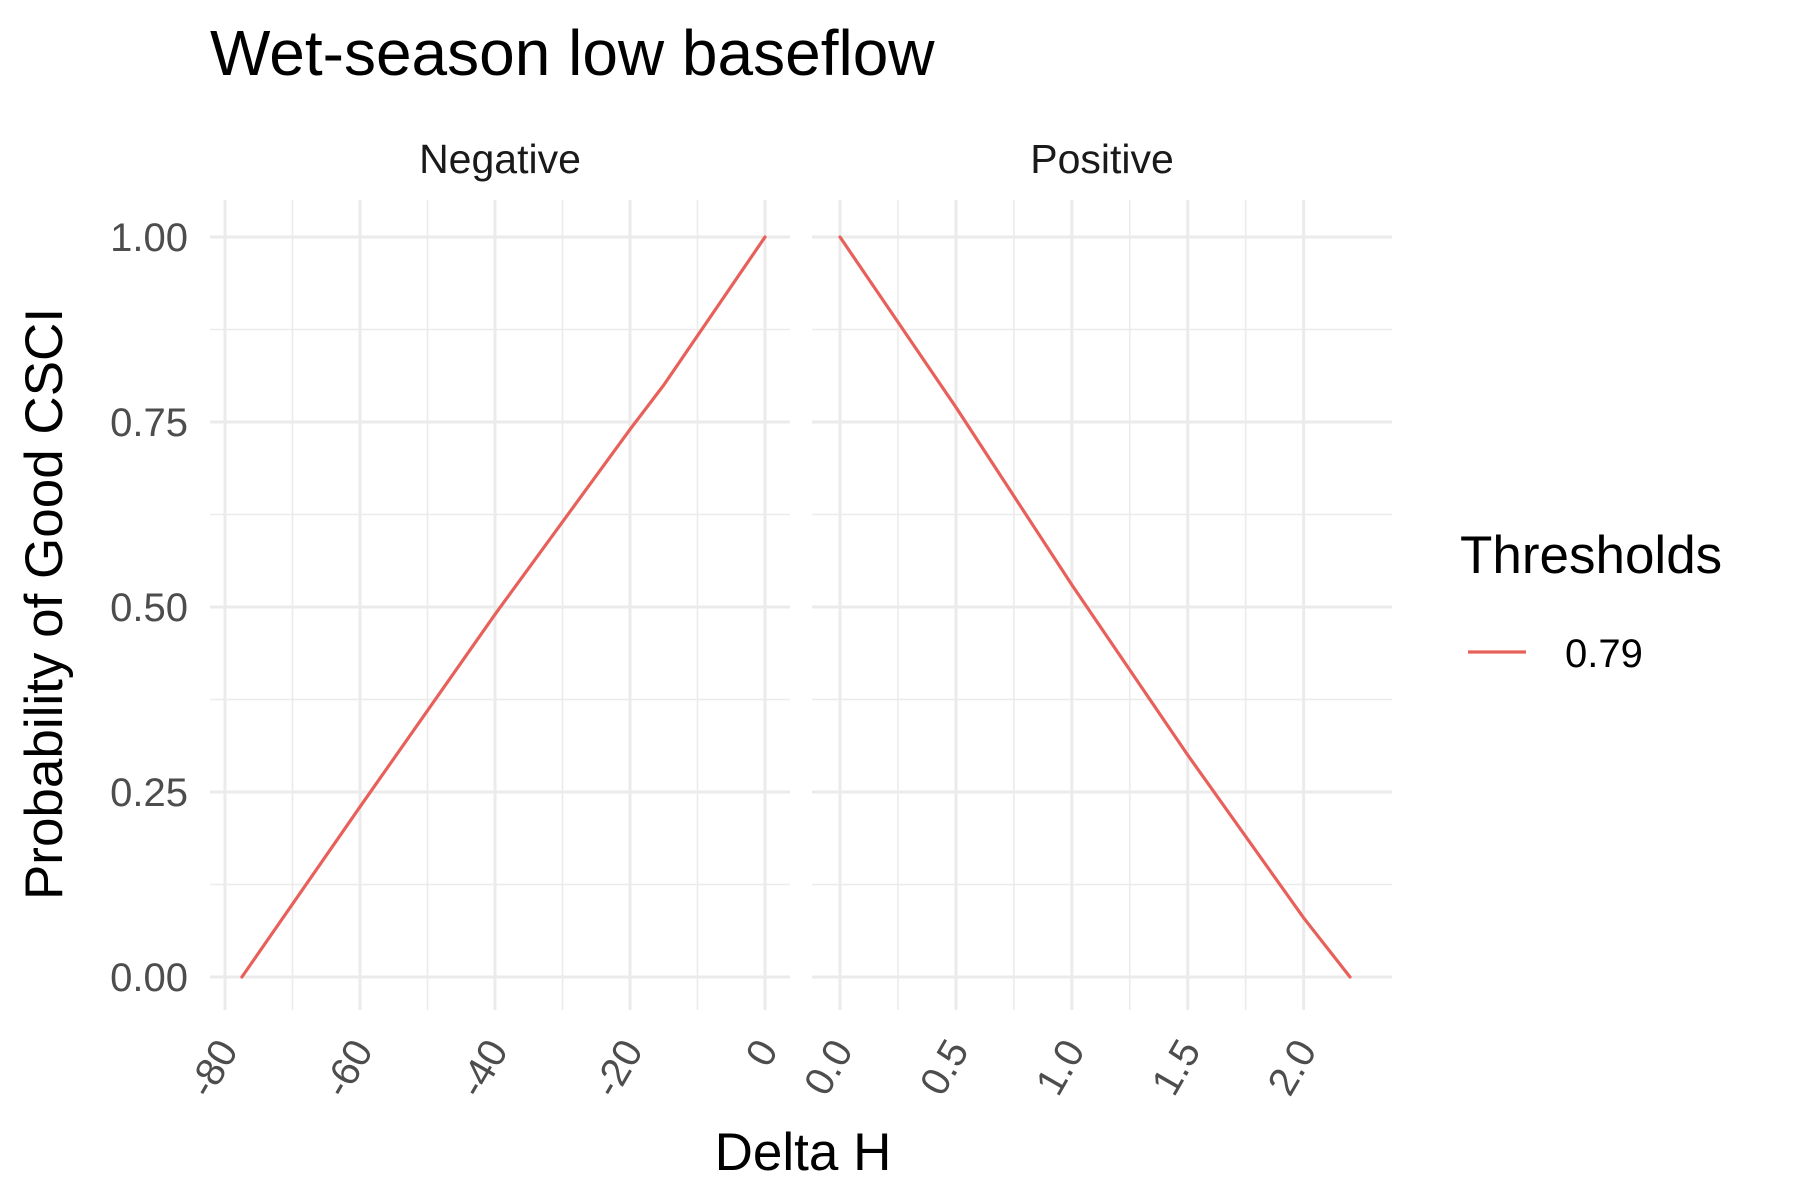  What do you see at coordinates (945, 1068) in the screenshot?
I see `x-tick-label: 0.5` at bounding box center [945, 1068].